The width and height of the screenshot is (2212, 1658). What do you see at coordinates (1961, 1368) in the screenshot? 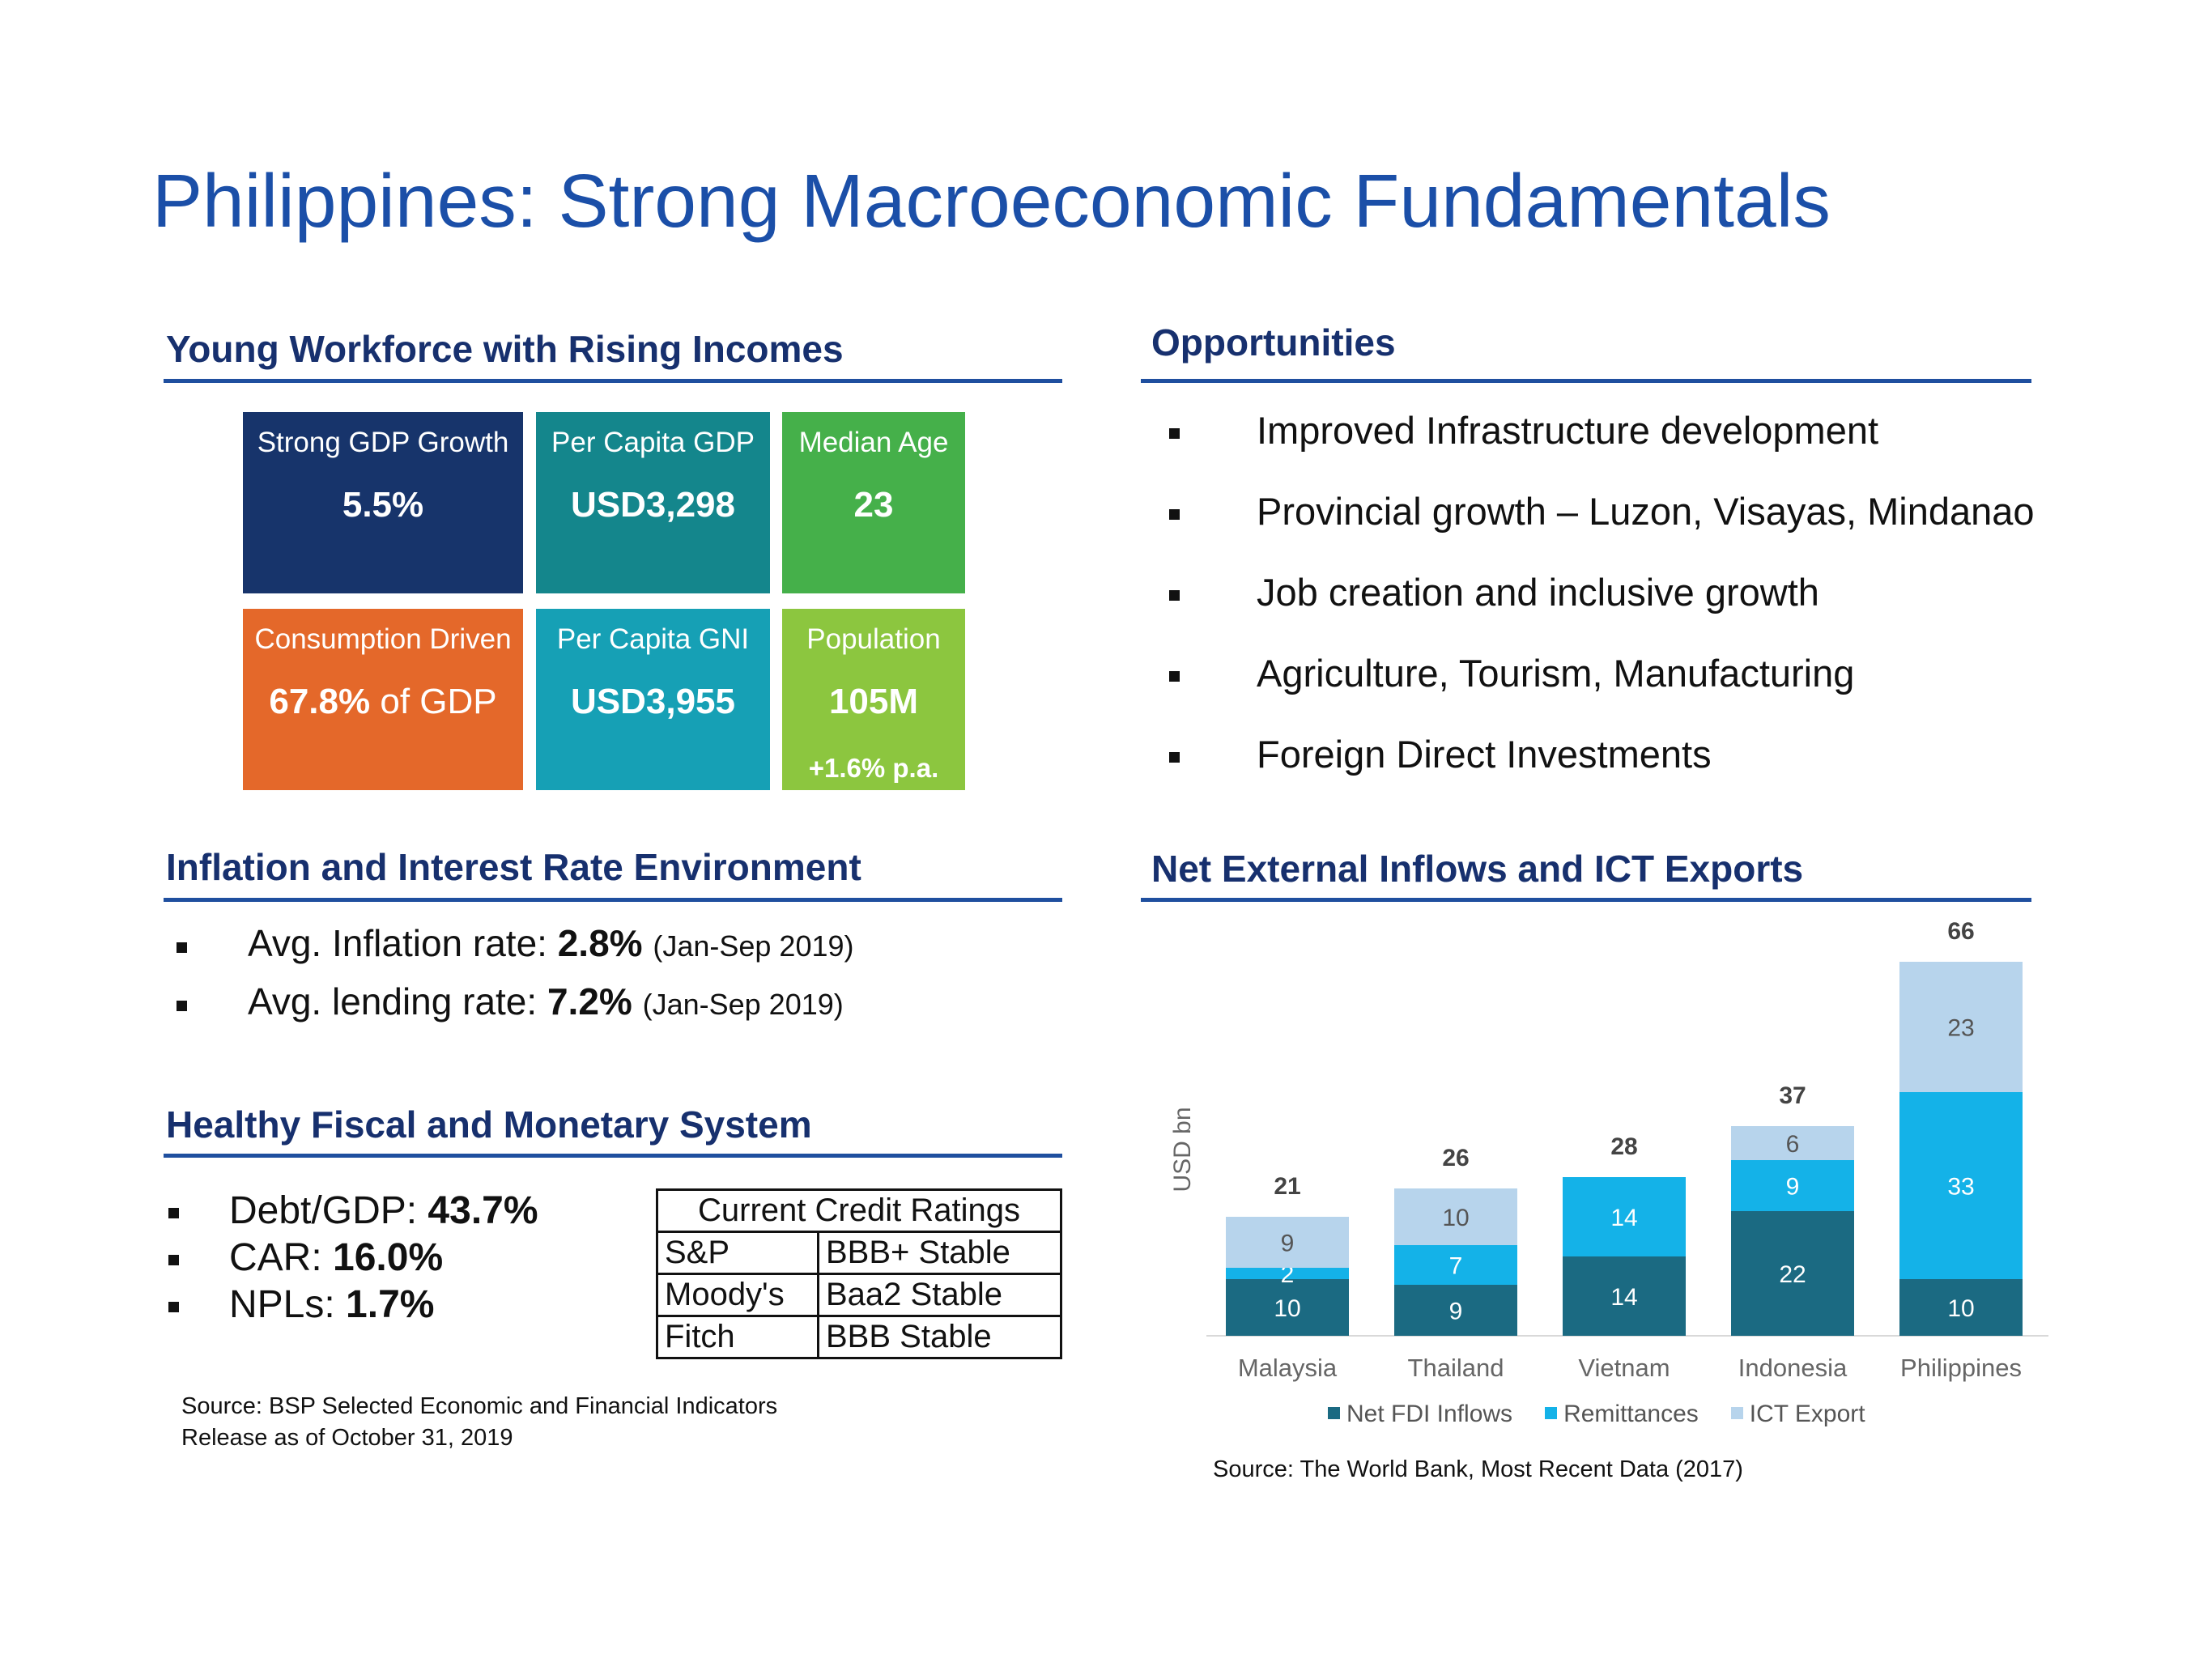
I see `category-label: Philippines` at bounding box center [1961, 1368].